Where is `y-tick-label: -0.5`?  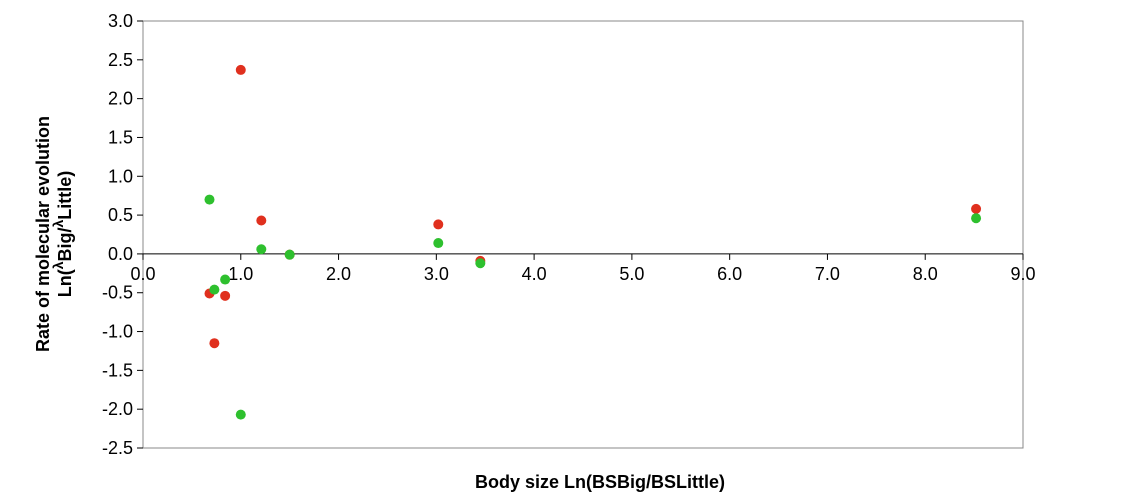 y-tick-label: -0.5 is located at coordinates (117, 293).